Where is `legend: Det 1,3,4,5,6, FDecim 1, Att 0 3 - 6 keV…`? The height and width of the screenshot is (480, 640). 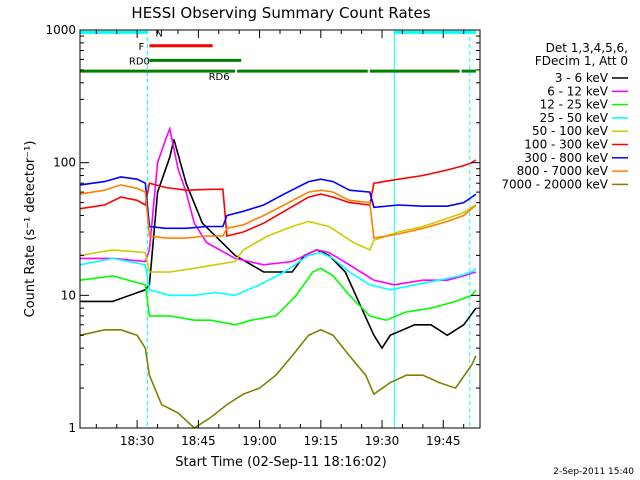 legend: Det 1,3,4,5,6, FDecim 1, Att 0 3 - 6 keV… is located at coordinates (564, 116).